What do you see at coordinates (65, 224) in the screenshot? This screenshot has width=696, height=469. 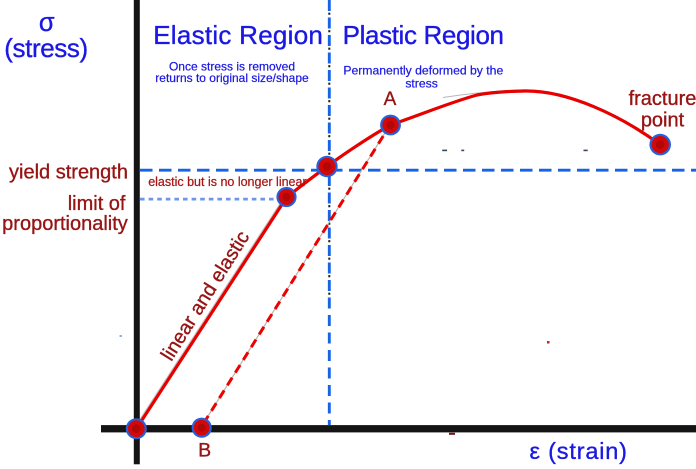 I see `svg-text: proportionality` at bounding box center [65, 224].